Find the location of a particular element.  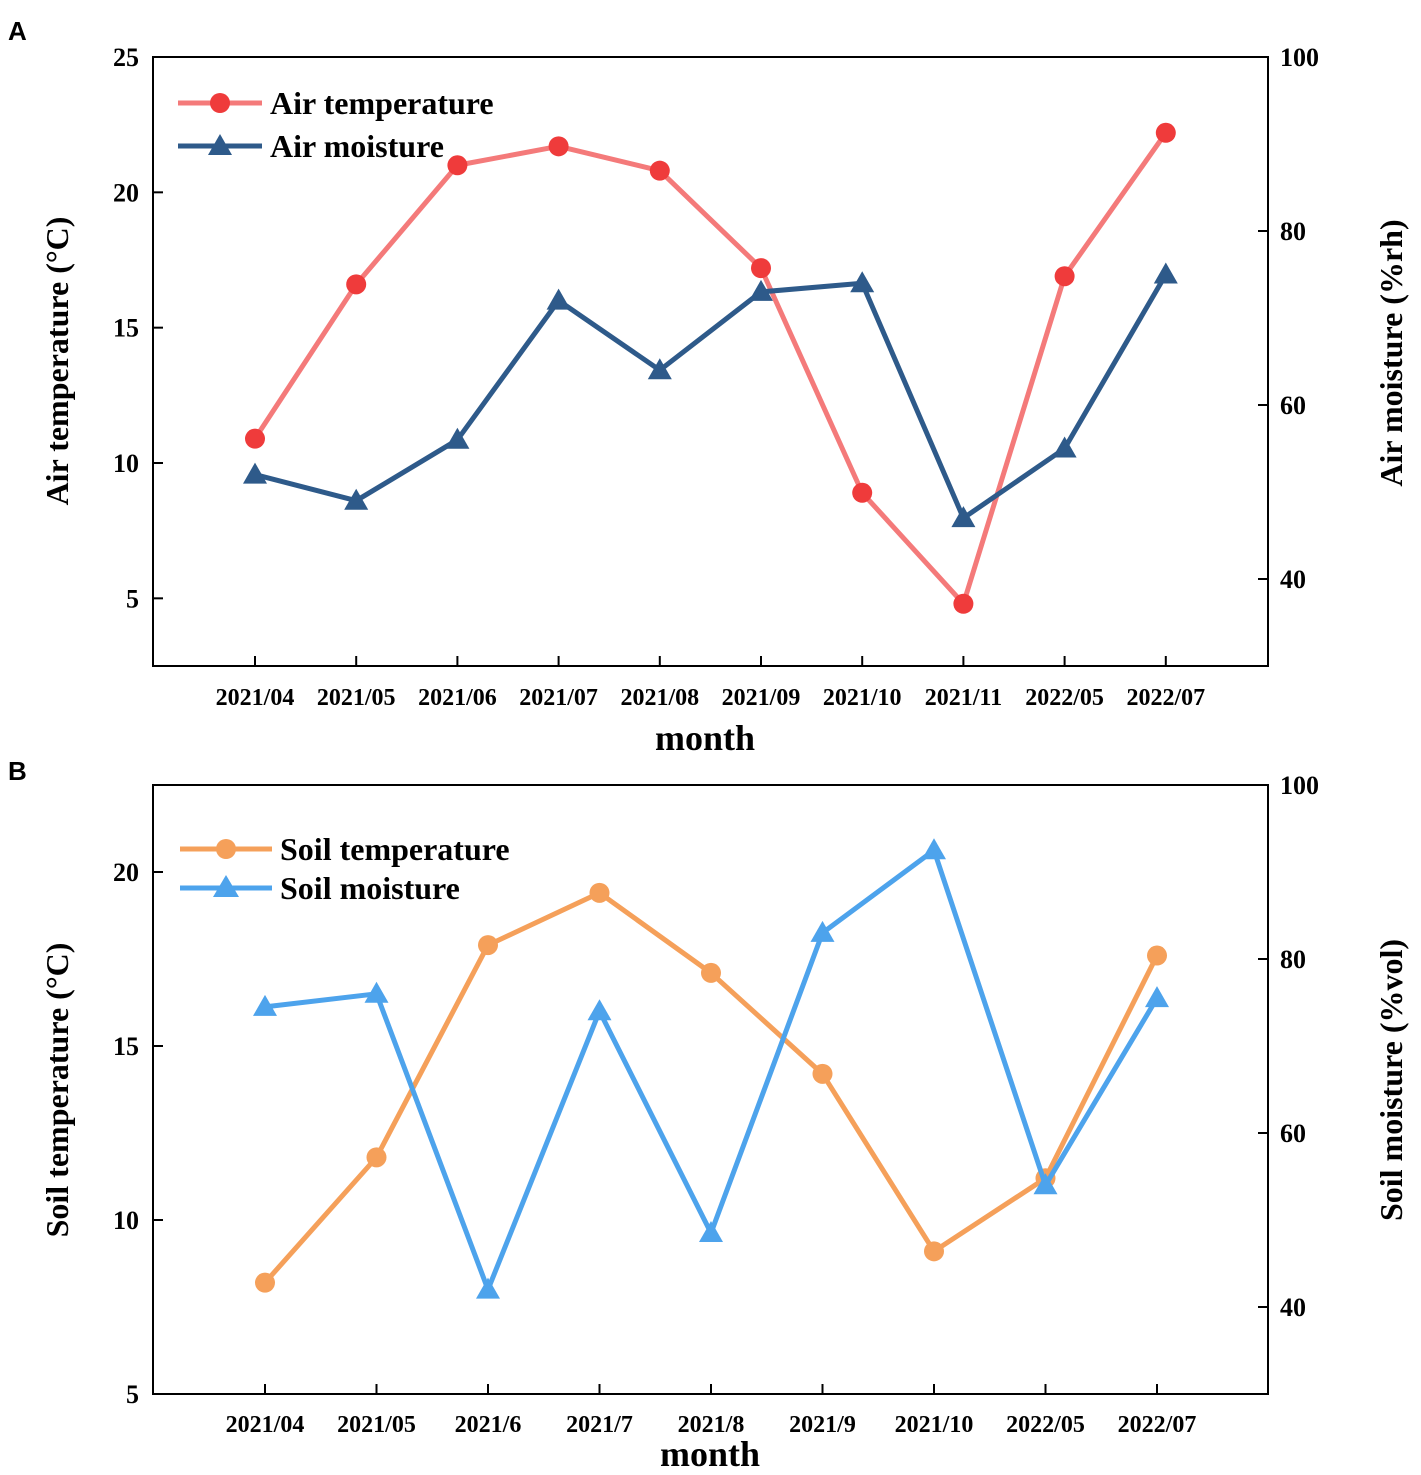

panel-a-y-right-tick-label: 100 is located at coordinates (1299, 57).